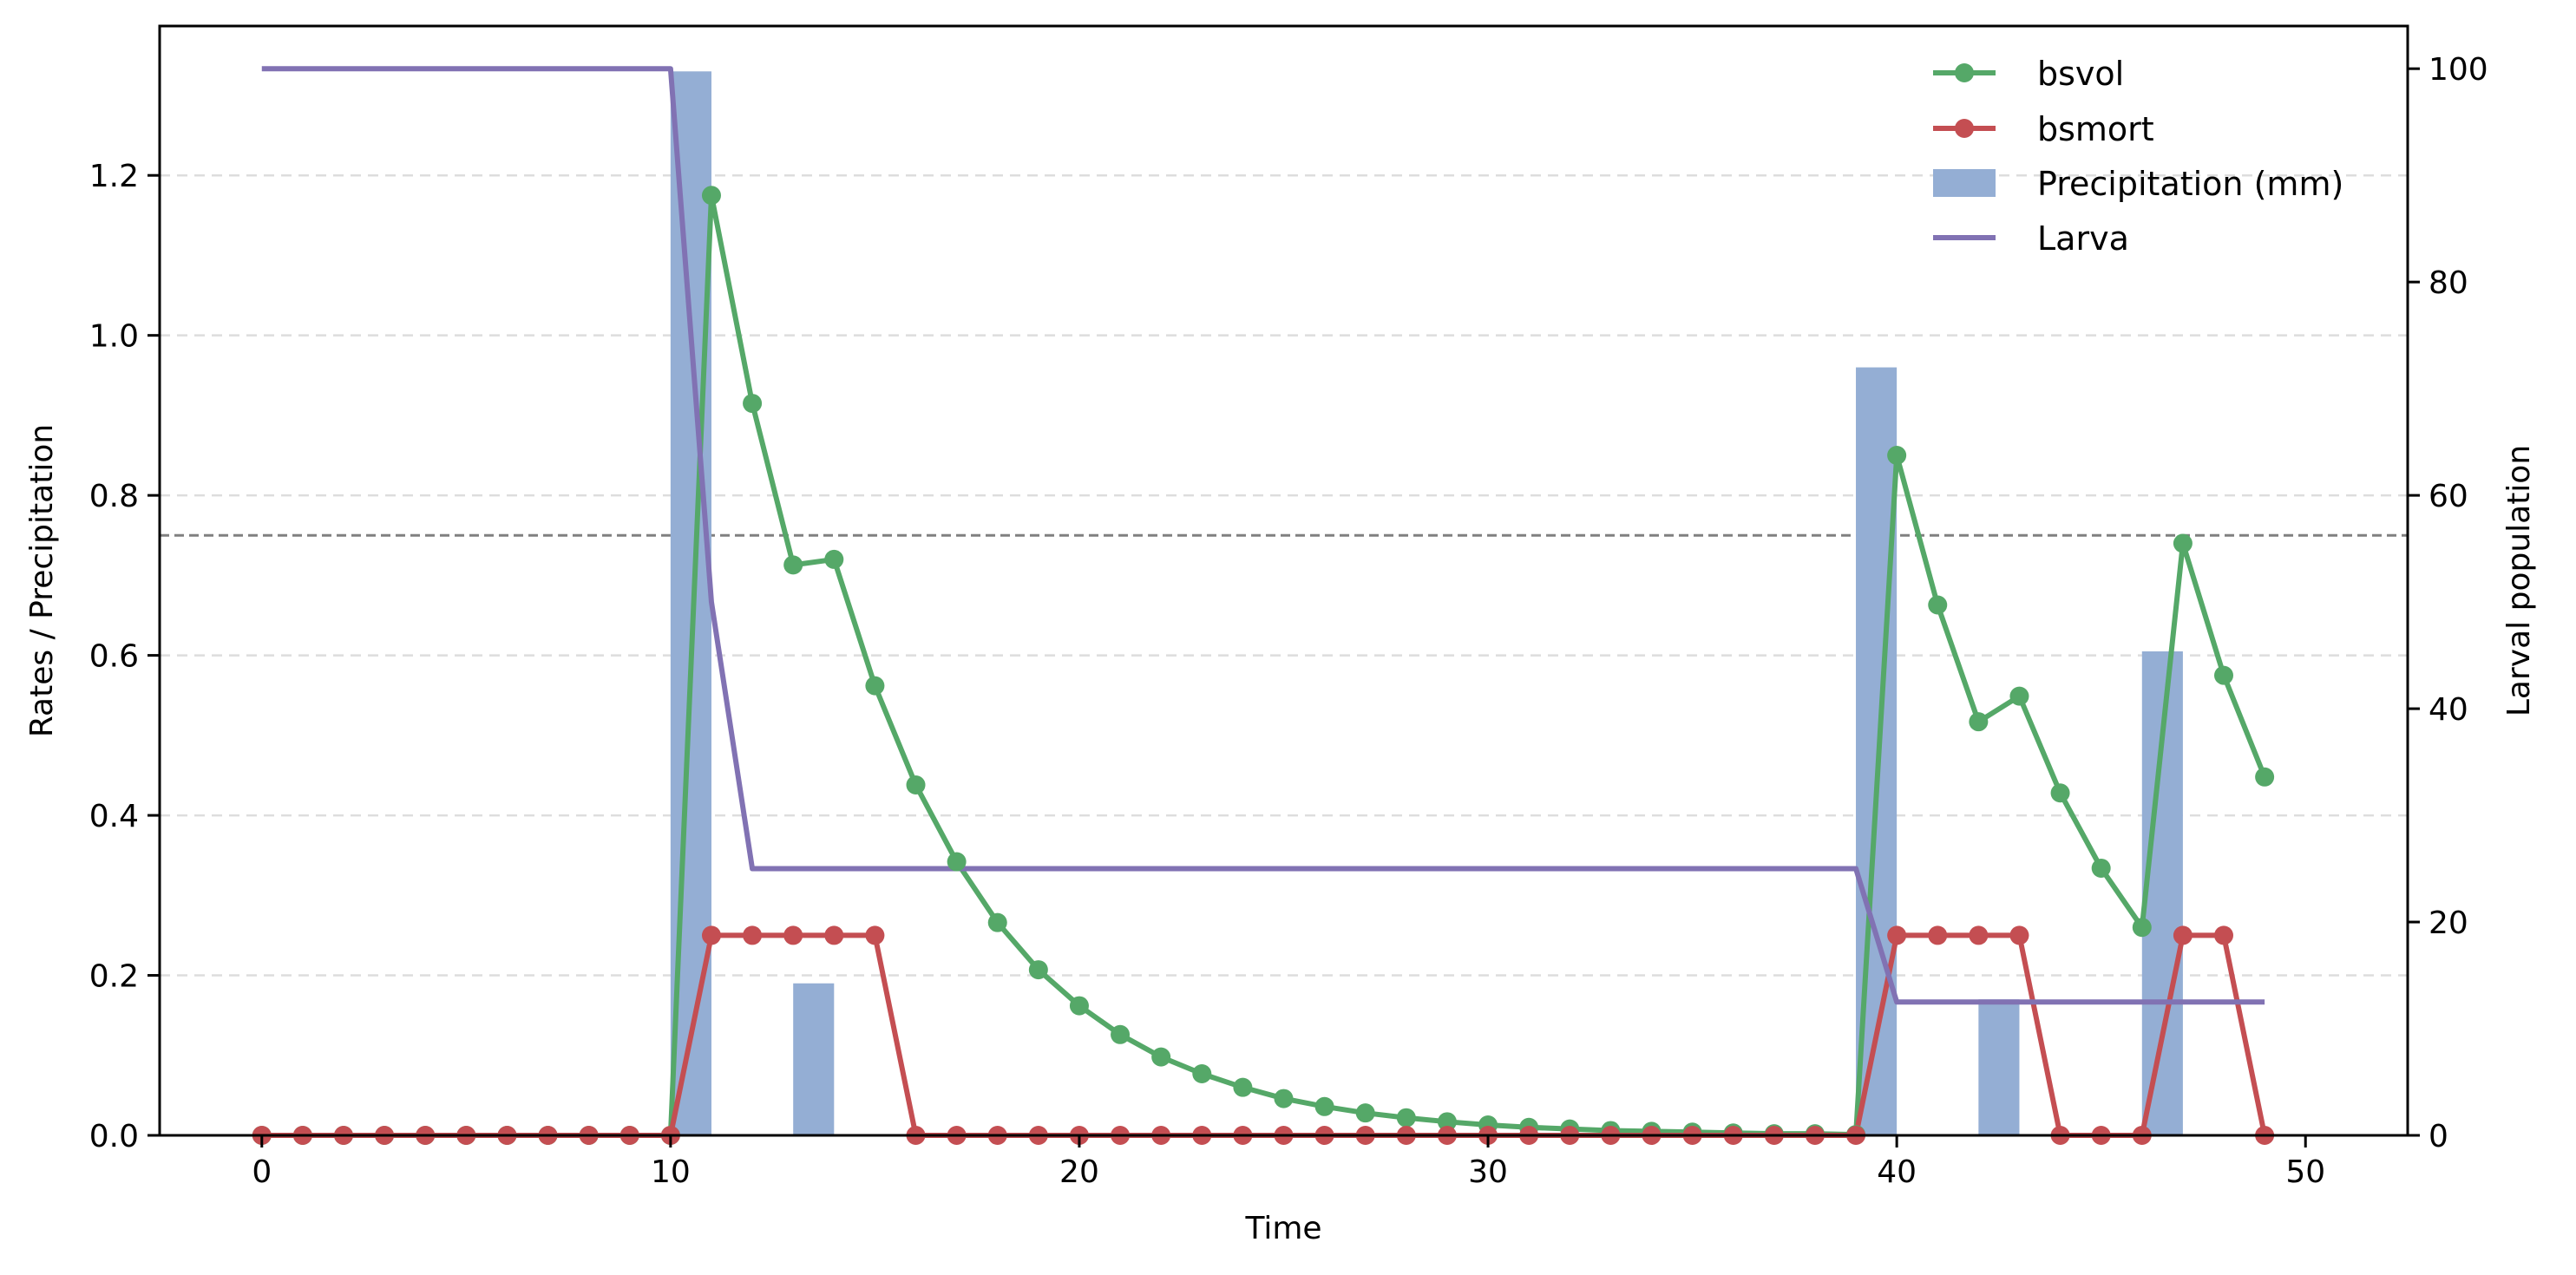  I want to click on legend-item-bsvol: bsvol, so click(2028, 74).